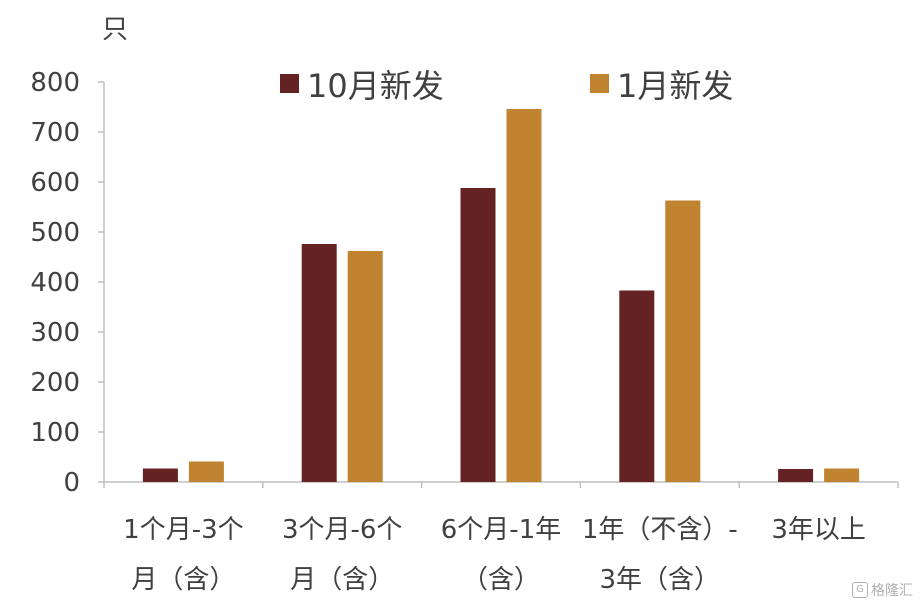 This screenshot has height=604, width=921. I want to click on y-tick-label: 100, so click(55, 433).